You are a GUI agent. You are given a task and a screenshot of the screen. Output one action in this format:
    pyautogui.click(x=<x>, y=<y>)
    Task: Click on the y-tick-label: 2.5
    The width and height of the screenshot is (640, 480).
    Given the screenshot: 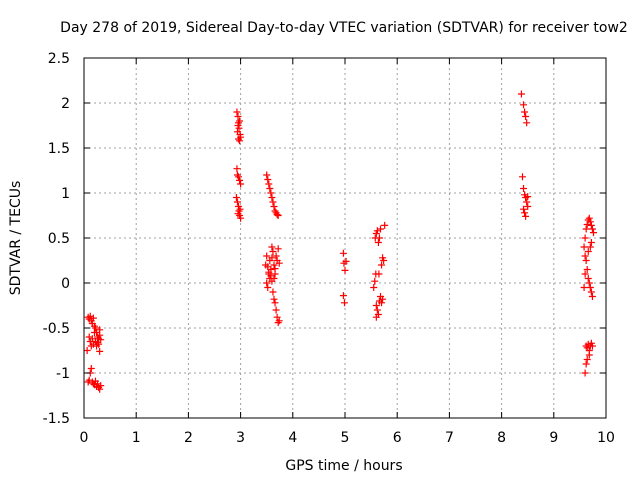 What is the action you would take?
    pyautogui.click(x=59, y=59)
    